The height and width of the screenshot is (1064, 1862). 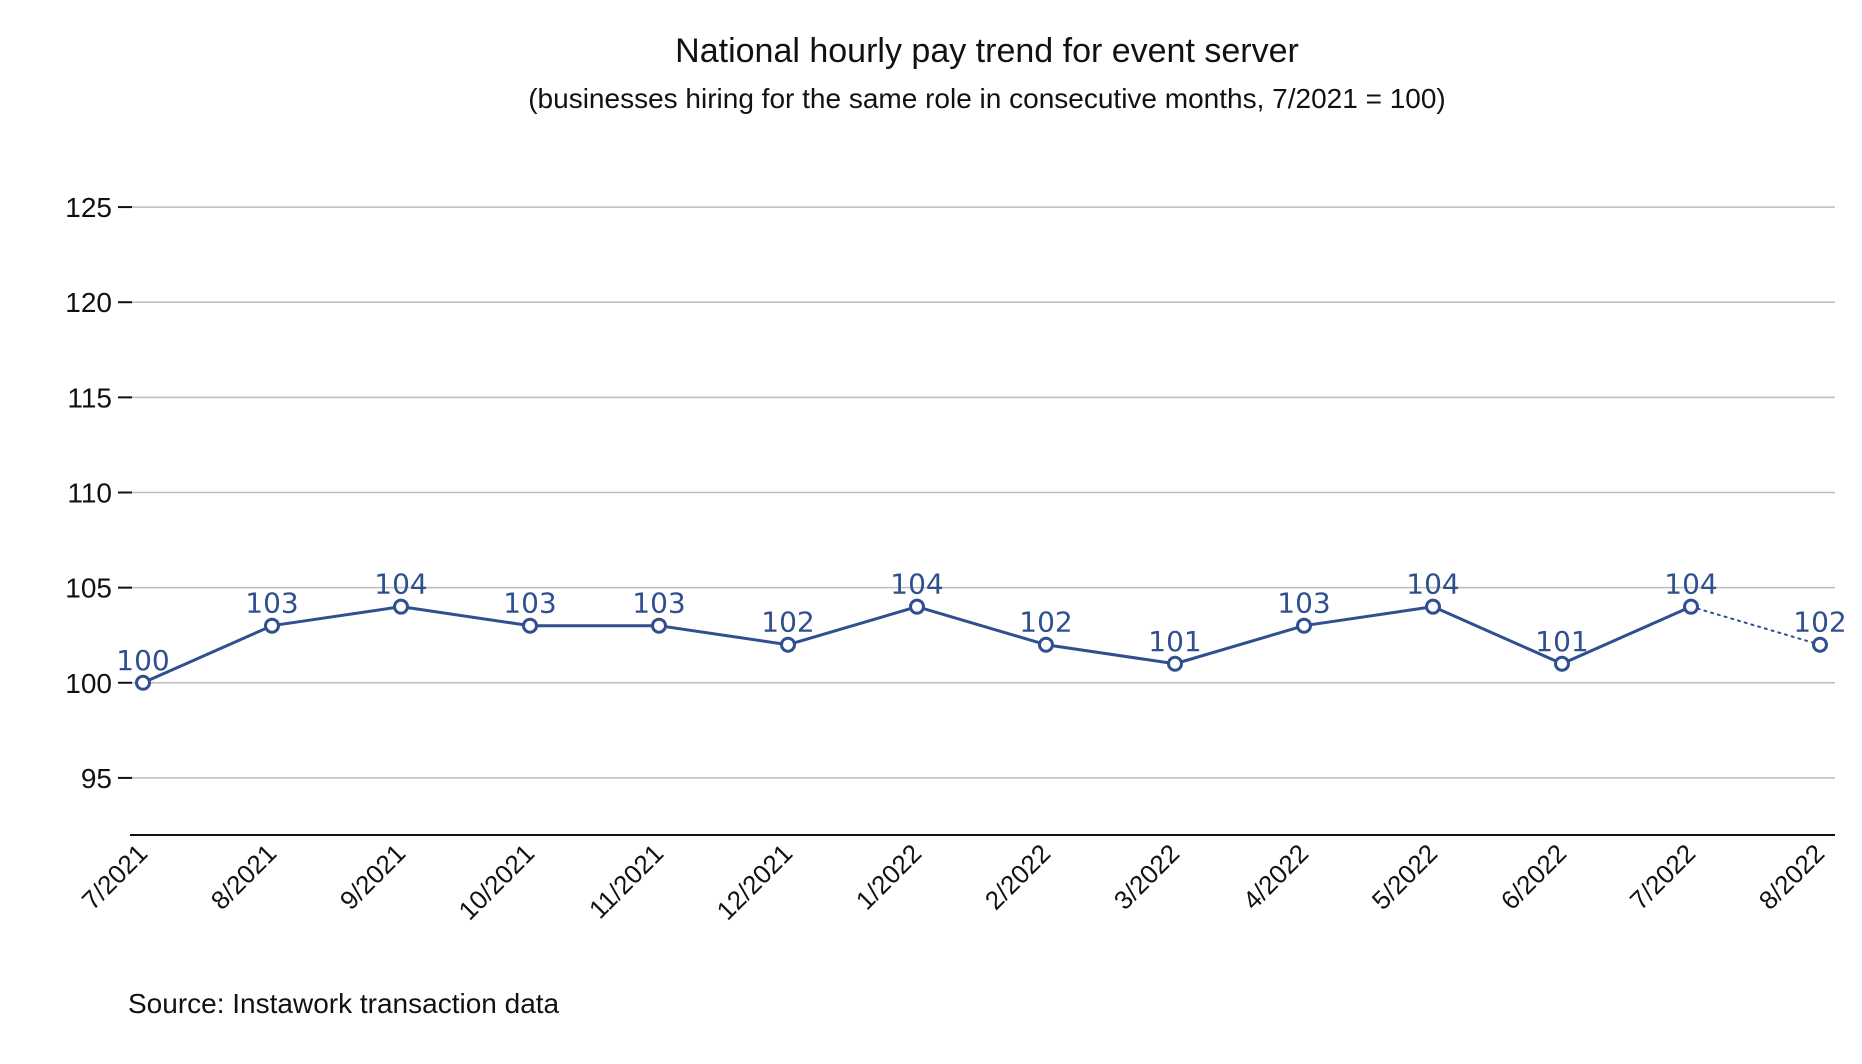 What do you see at coordinates (372, 876) in the screenshot?
I see `x-tick-label: 9/2021` at bounding box center [372, 876].